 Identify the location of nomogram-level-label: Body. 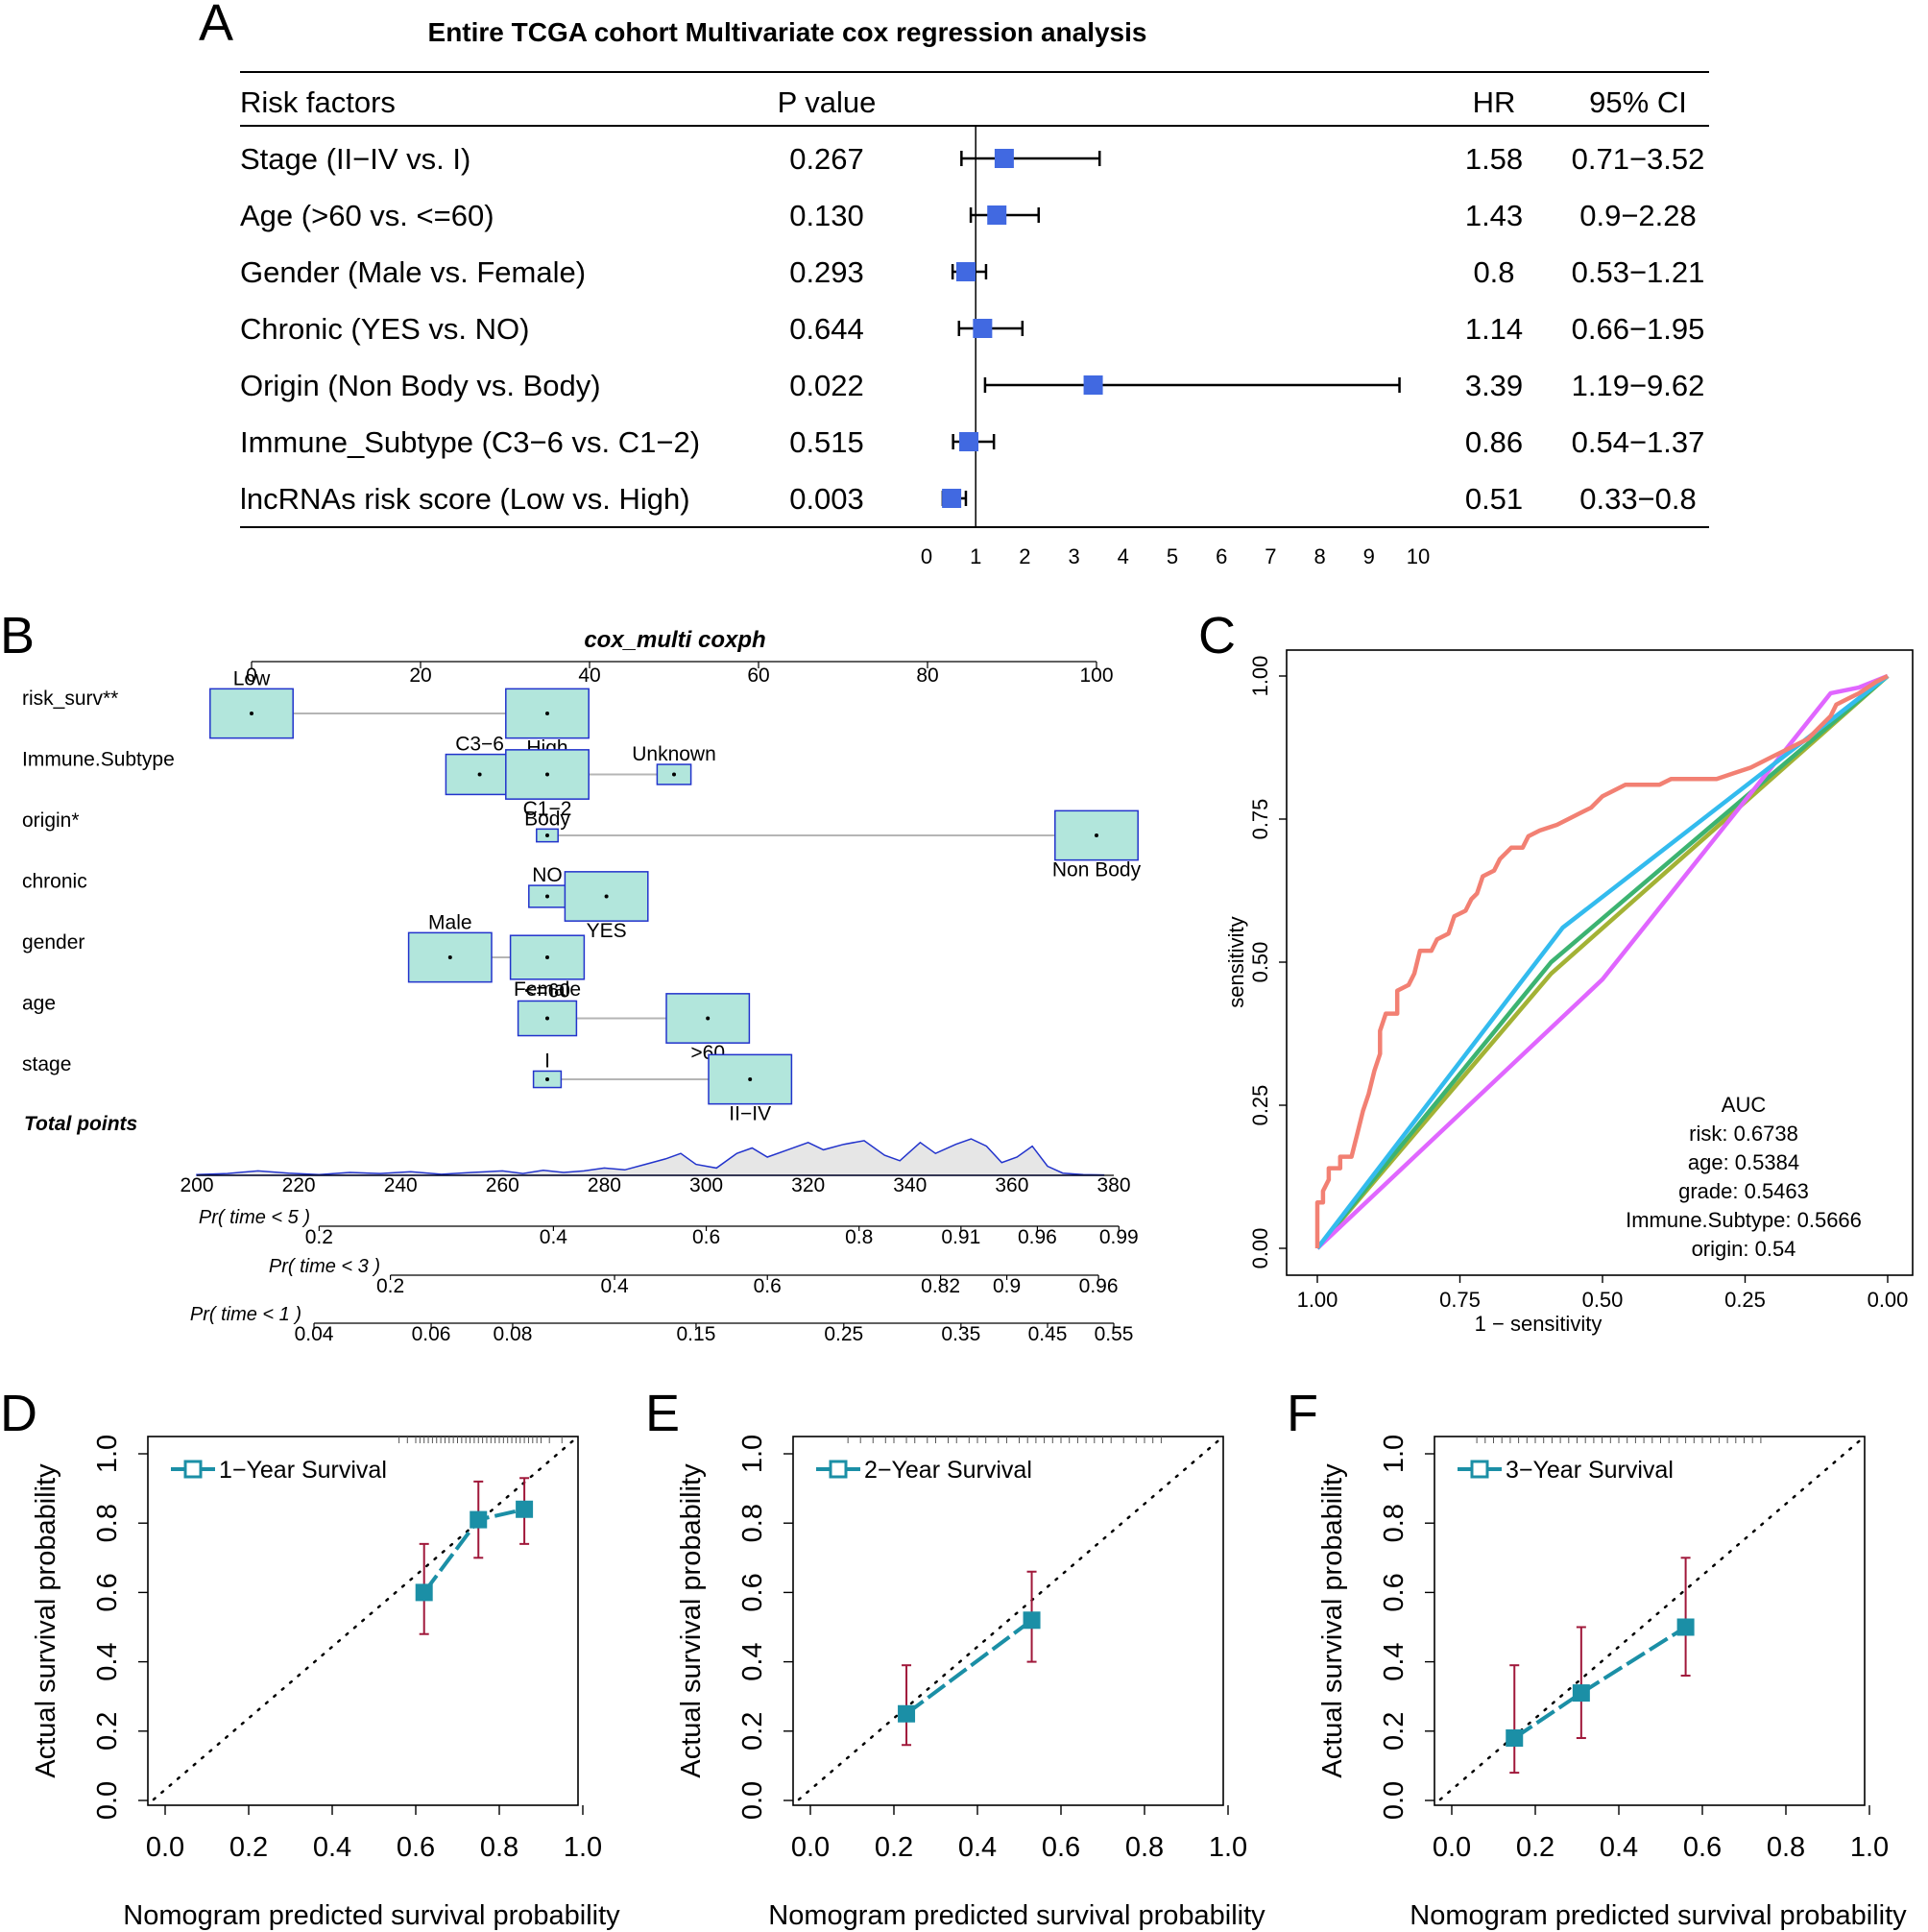
(547, 819).